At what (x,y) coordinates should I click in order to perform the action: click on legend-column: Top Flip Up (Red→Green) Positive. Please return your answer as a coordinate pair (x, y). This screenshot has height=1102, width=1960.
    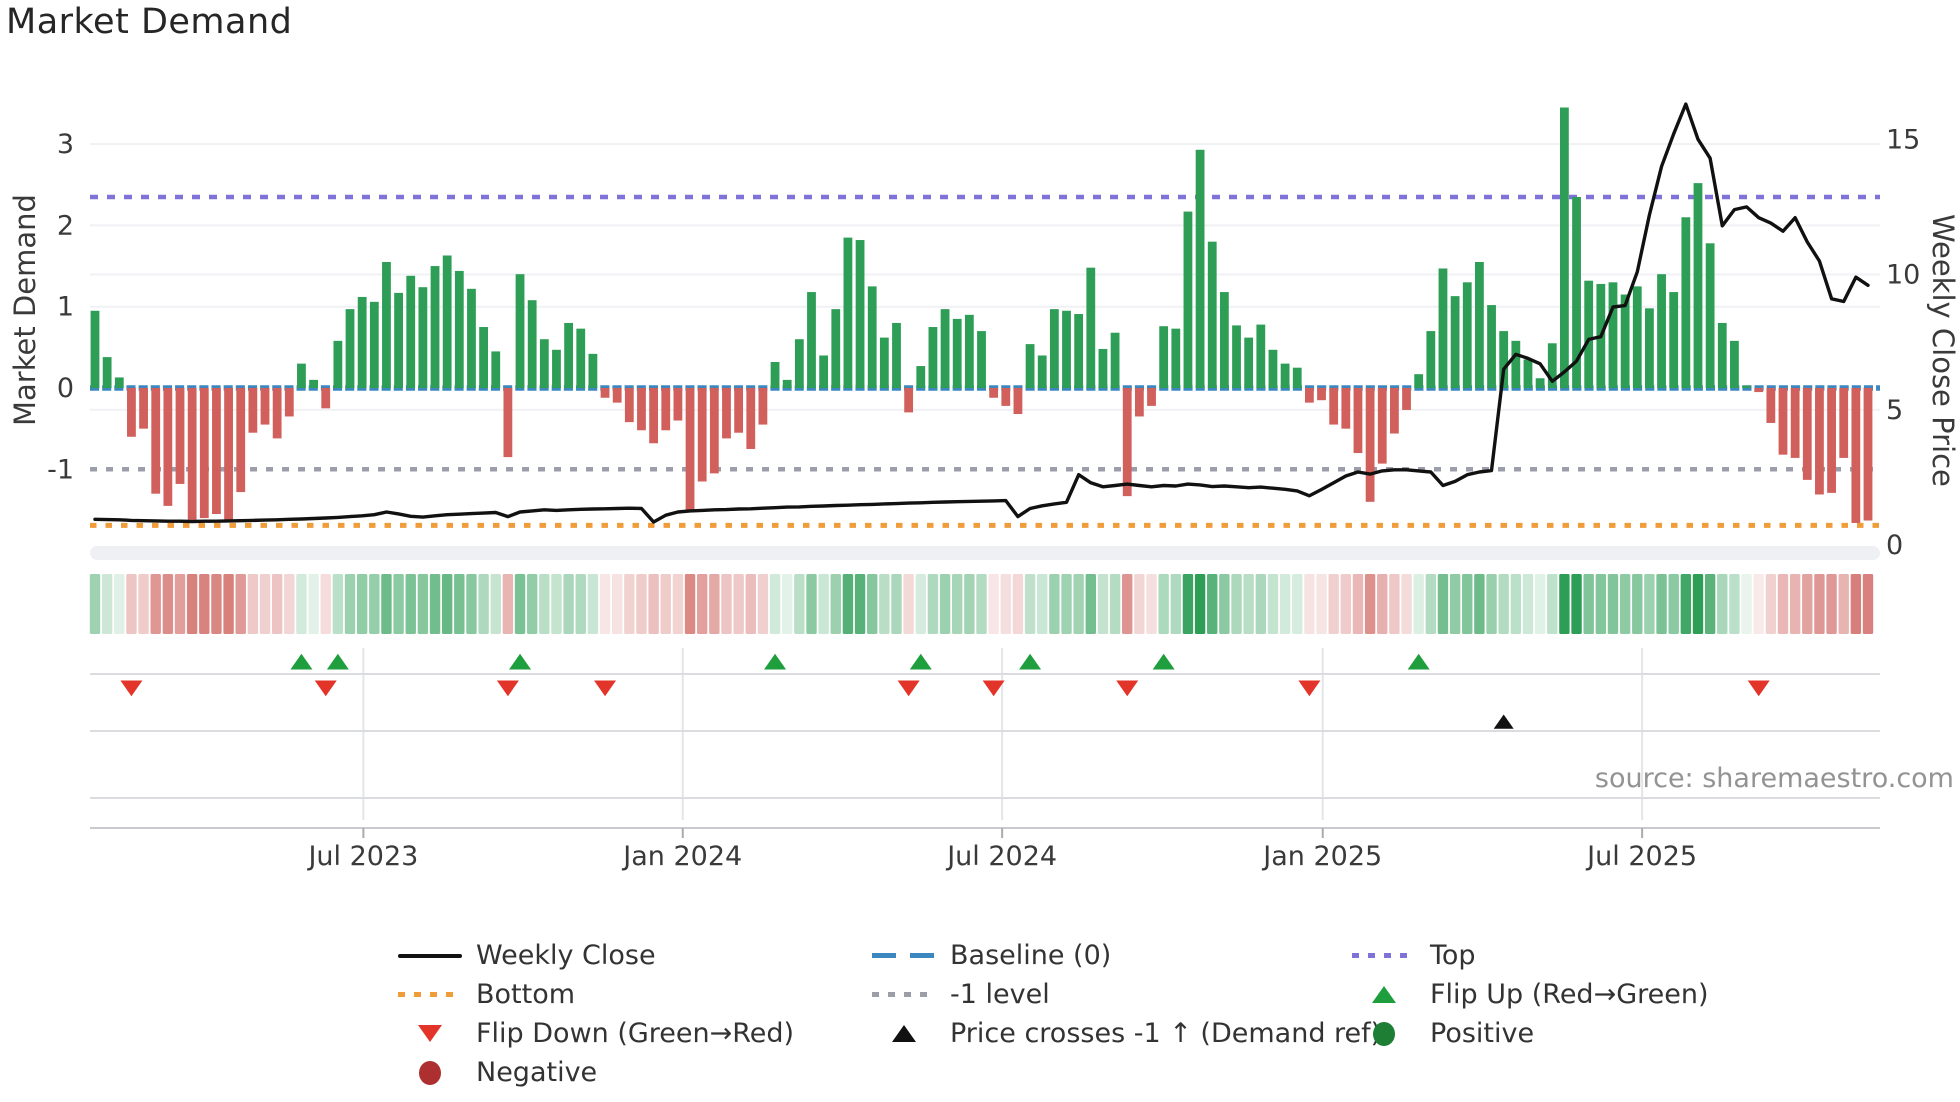
    Looking at the image, I should click on (1530, 994).